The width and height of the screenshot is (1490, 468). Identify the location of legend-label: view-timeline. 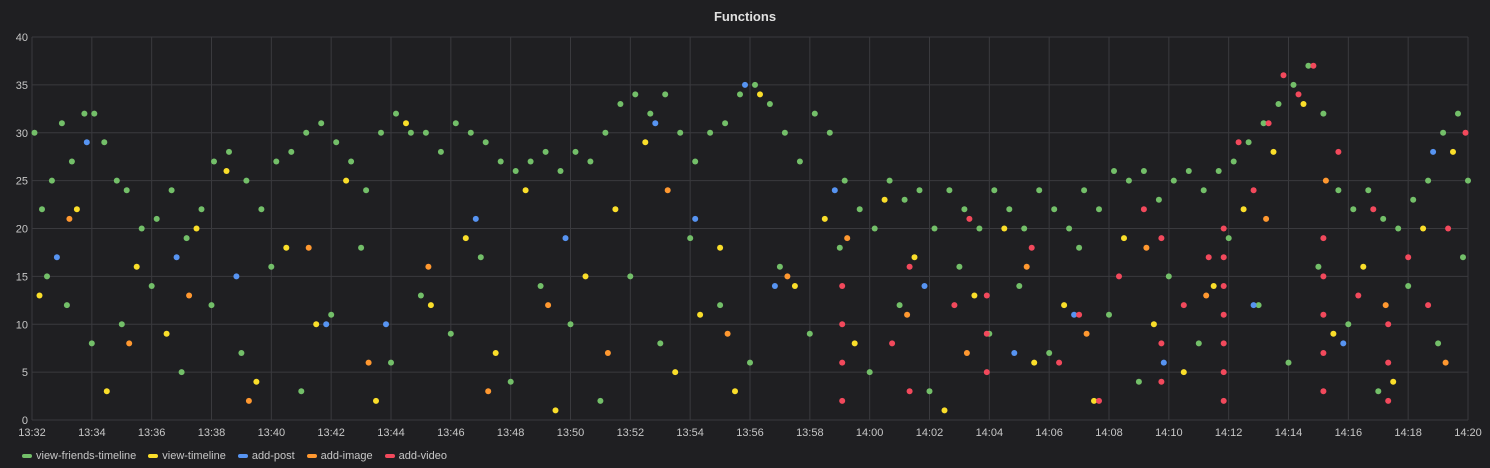
(194, 456).